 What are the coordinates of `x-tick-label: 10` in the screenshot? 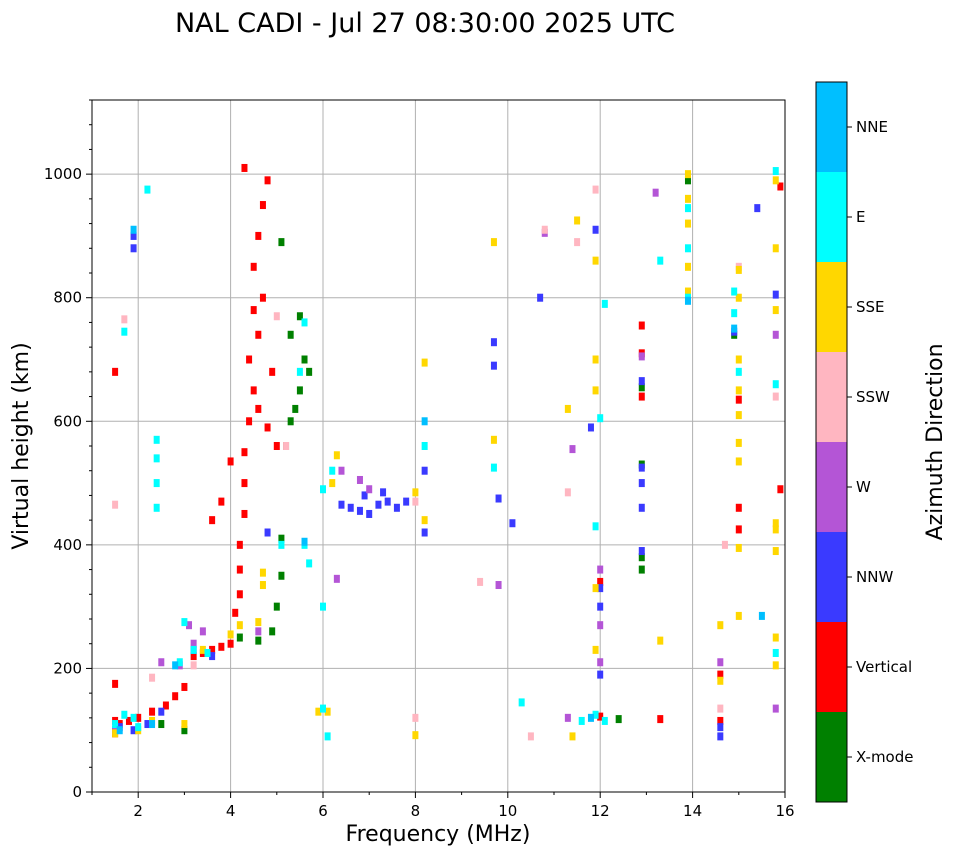 It's located at (507, 811).